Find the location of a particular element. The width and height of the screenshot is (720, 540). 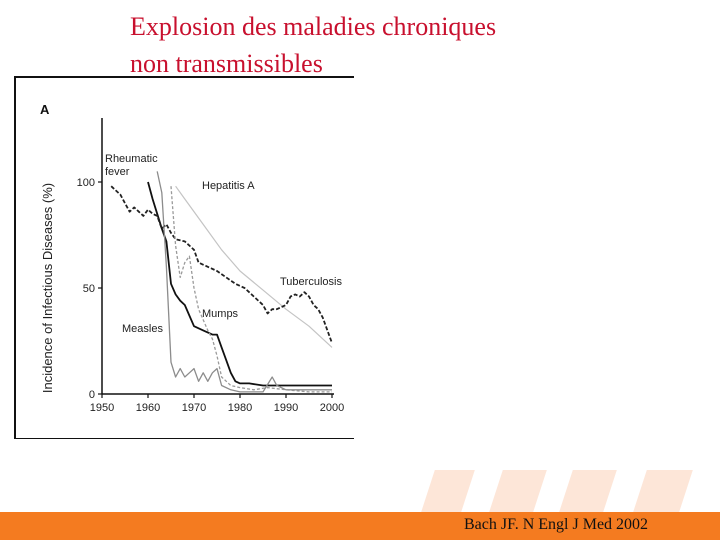

series-line-measles is located at coordinates (244, 282).